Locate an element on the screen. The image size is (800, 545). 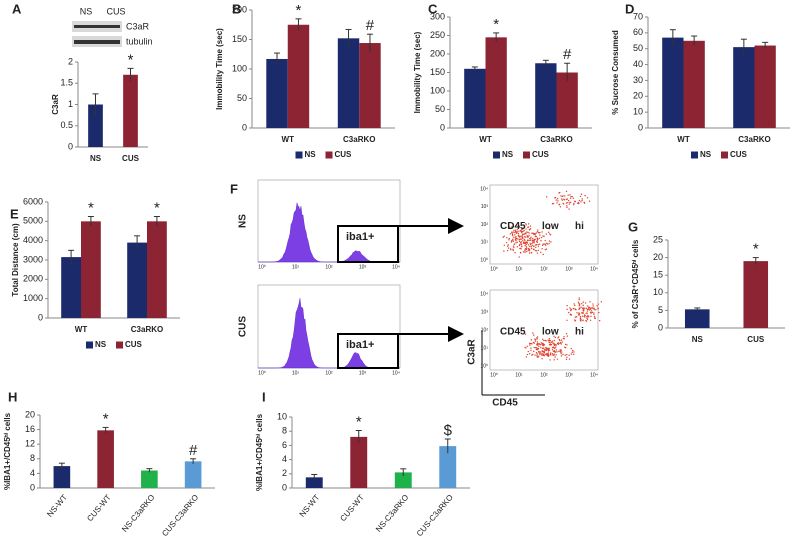
y-axis-label: Immobility Time (sec) is located at coordinates (219, 69).